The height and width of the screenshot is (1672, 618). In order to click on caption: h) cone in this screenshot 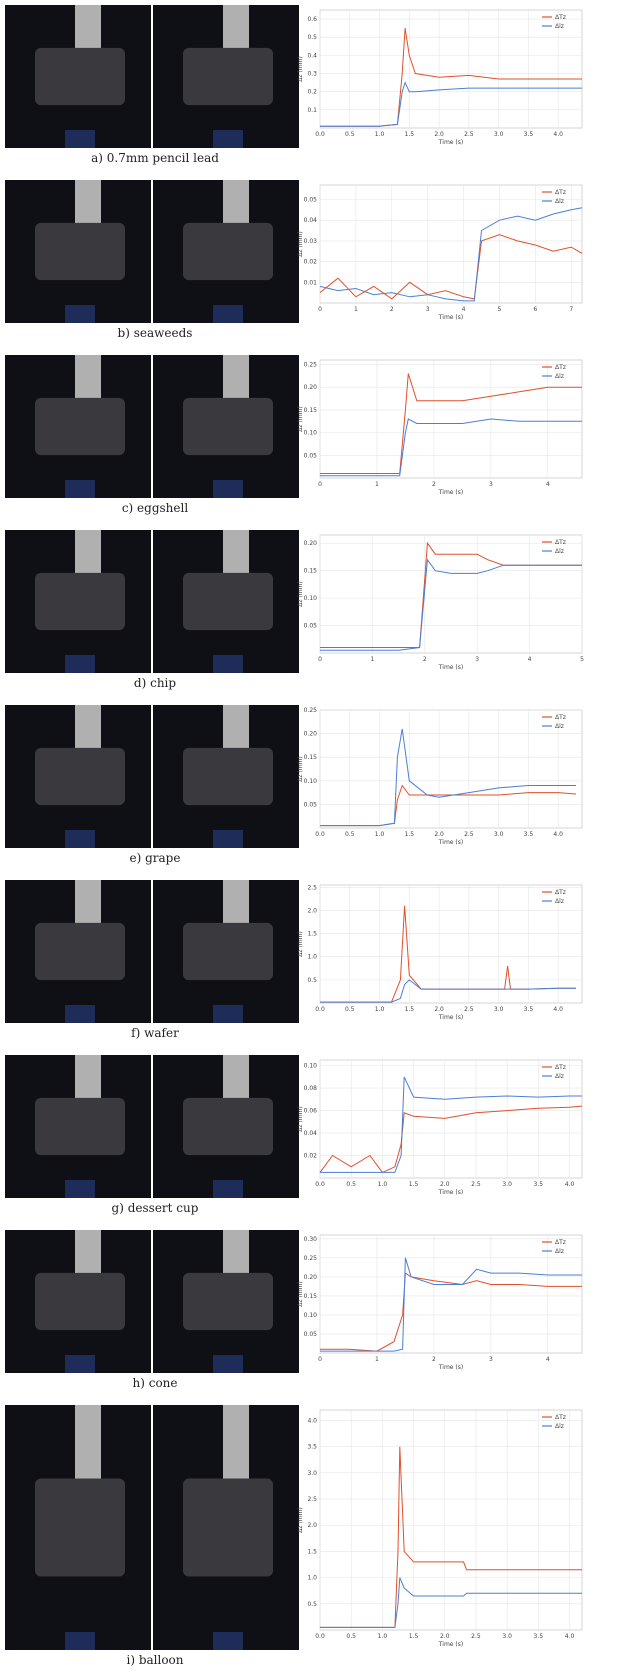, I will do `click(155, 1383)`.